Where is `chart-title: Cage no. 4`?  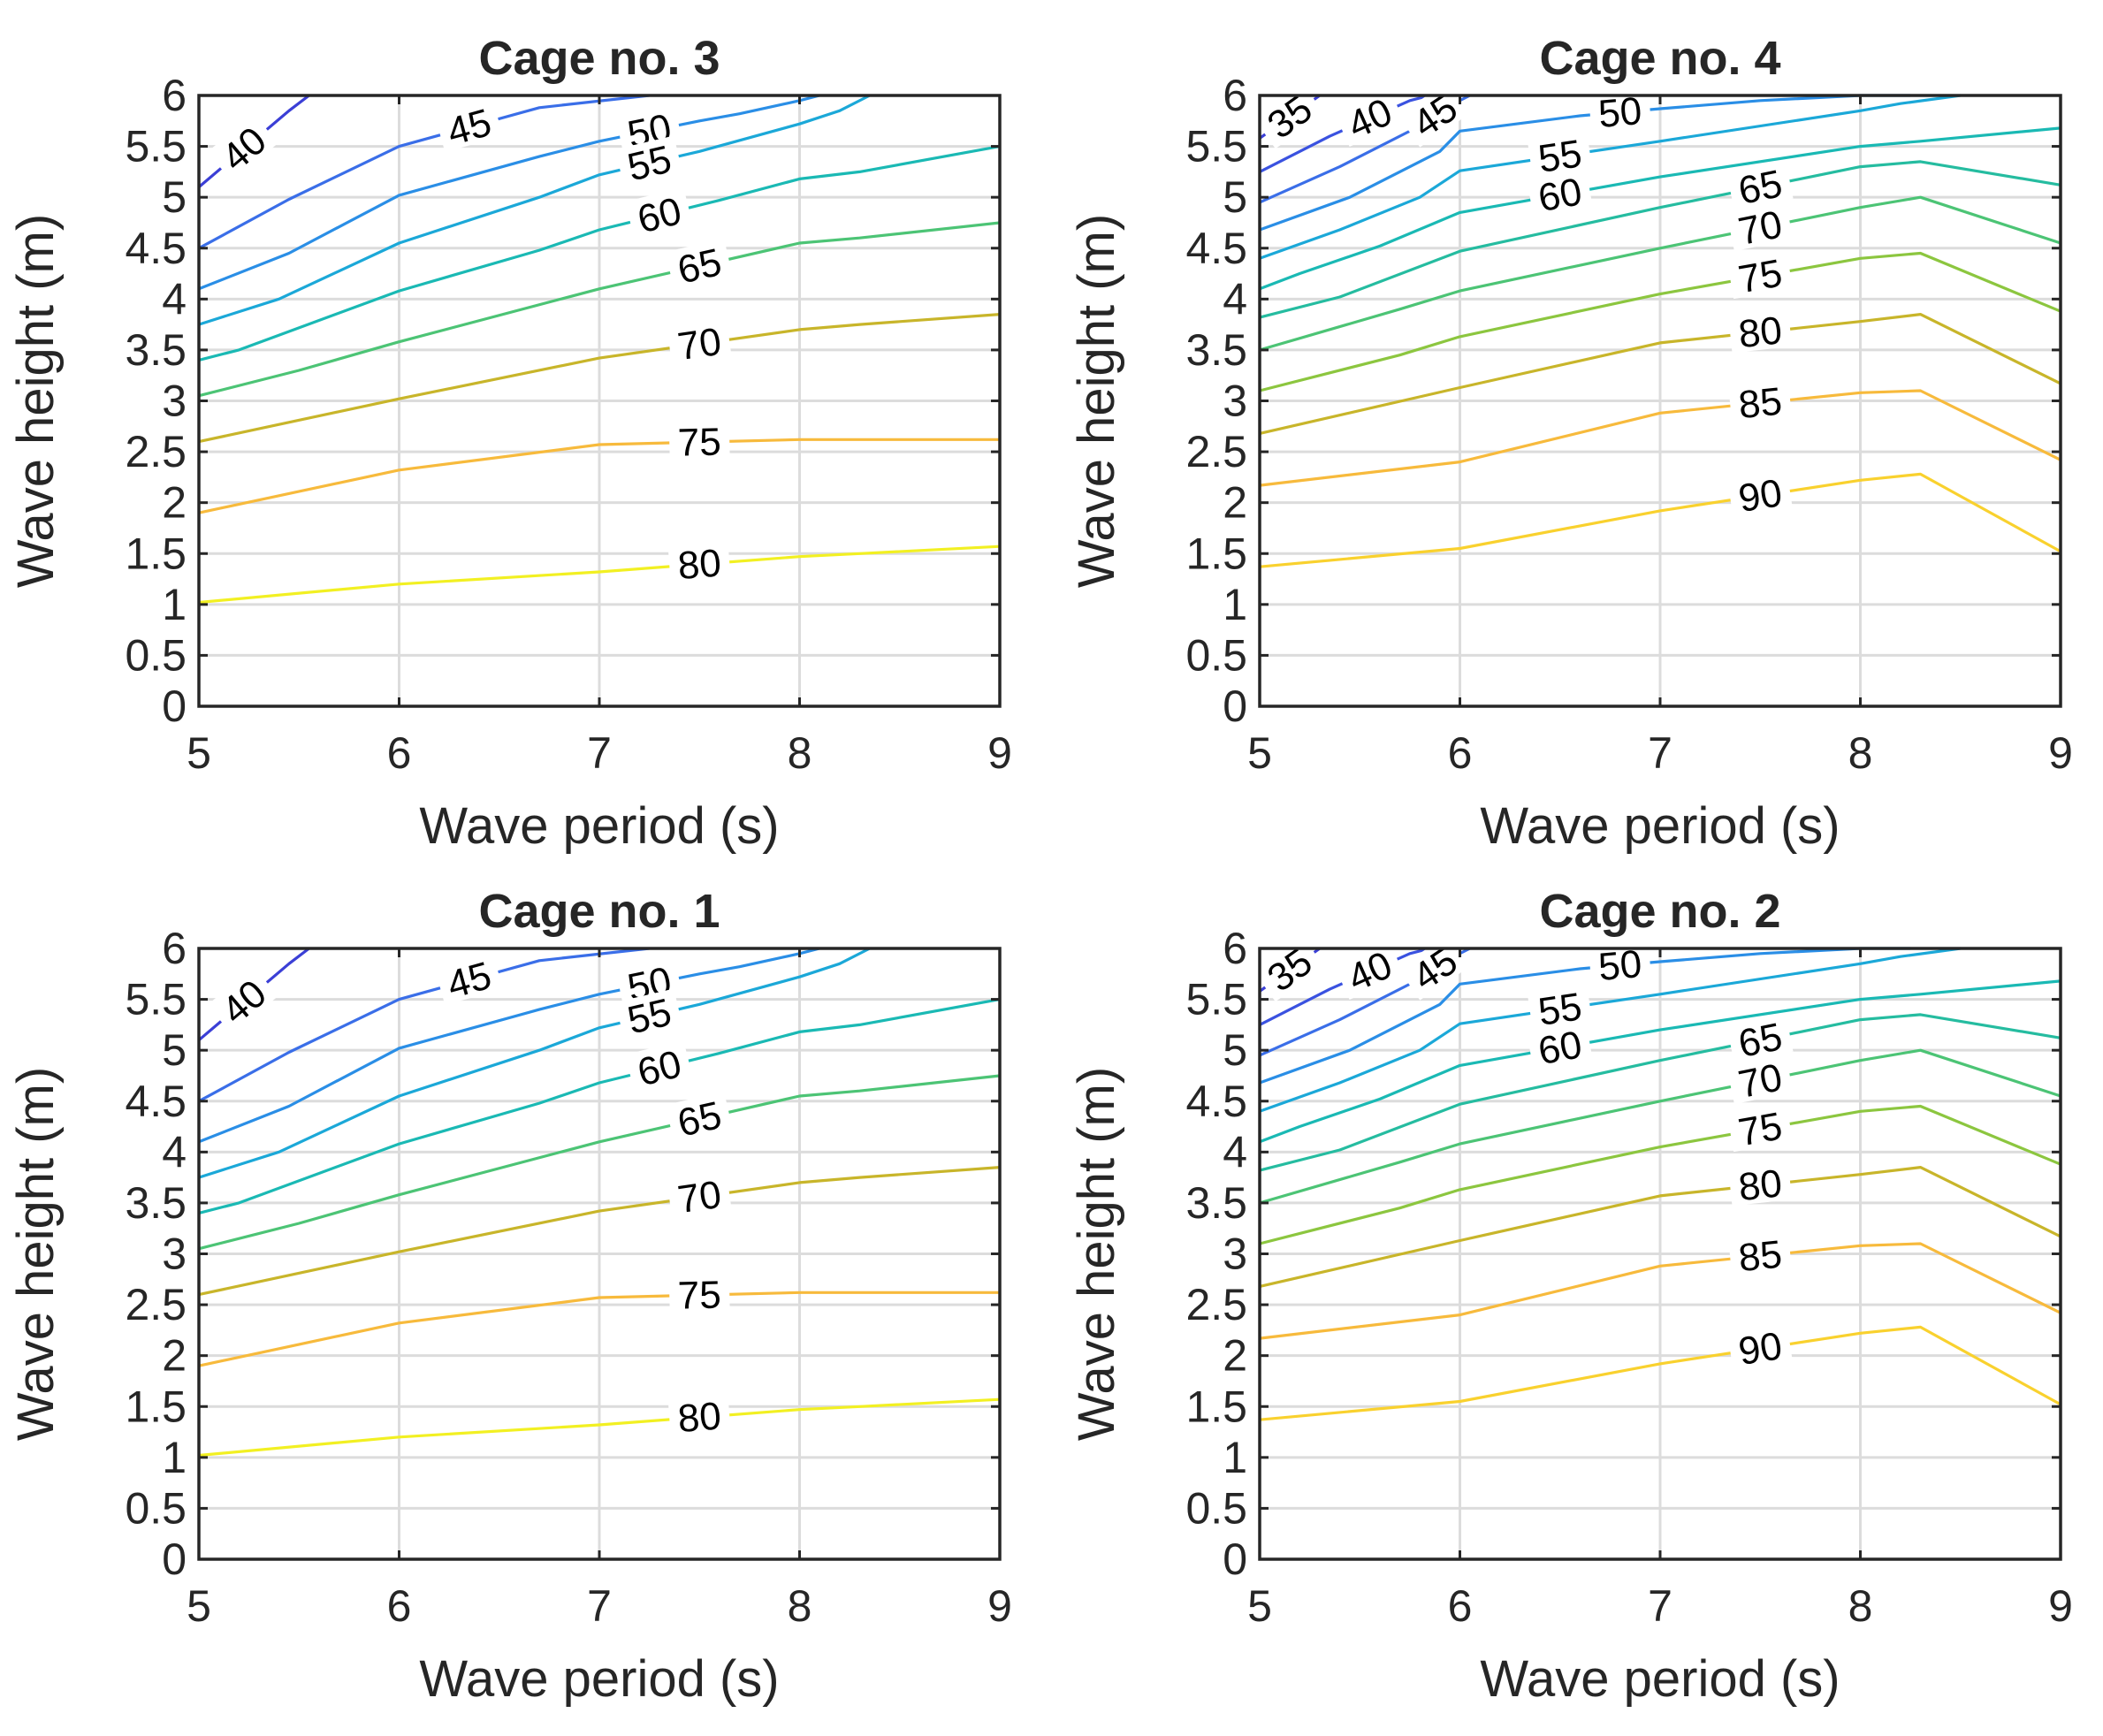
chart-title: Cage no. 4 is located at coordinates (1659, 59).